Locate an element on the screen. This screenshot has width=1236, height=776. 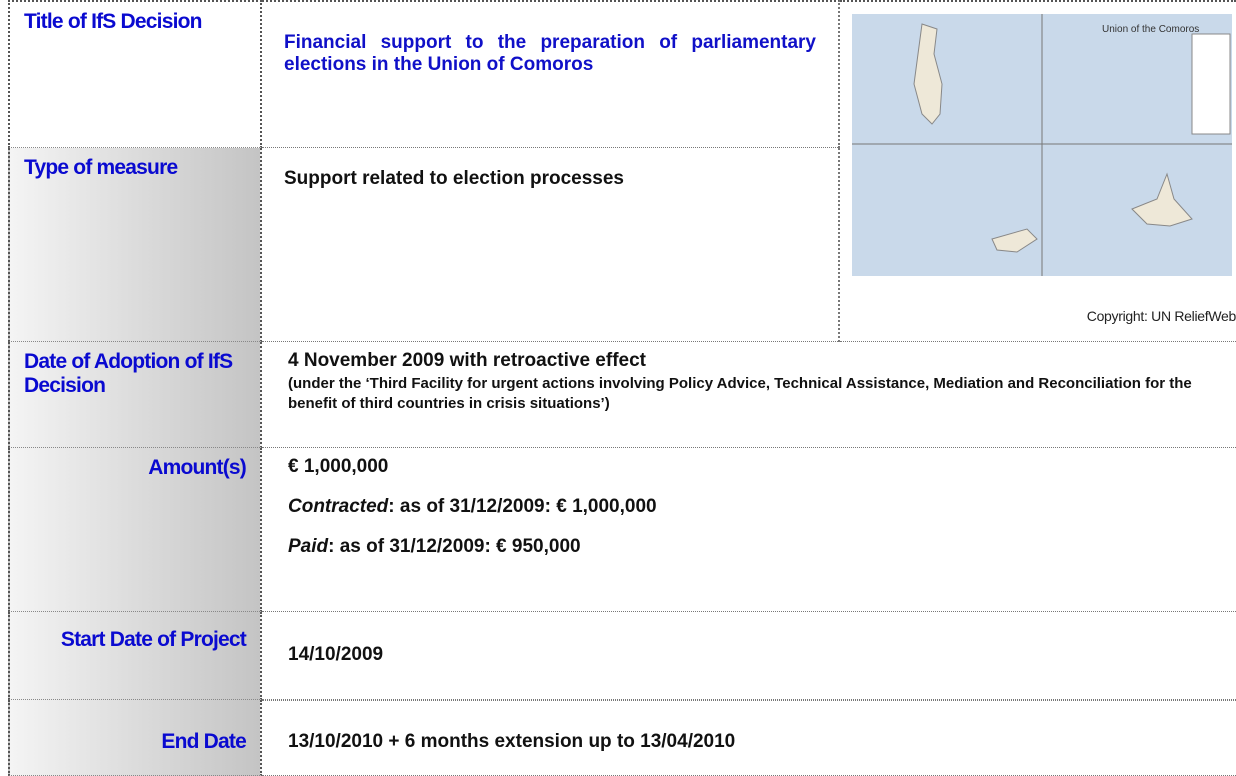
paid-text: : as of 31/12/2009: € 950,000 is located at coordinates (454, 546).